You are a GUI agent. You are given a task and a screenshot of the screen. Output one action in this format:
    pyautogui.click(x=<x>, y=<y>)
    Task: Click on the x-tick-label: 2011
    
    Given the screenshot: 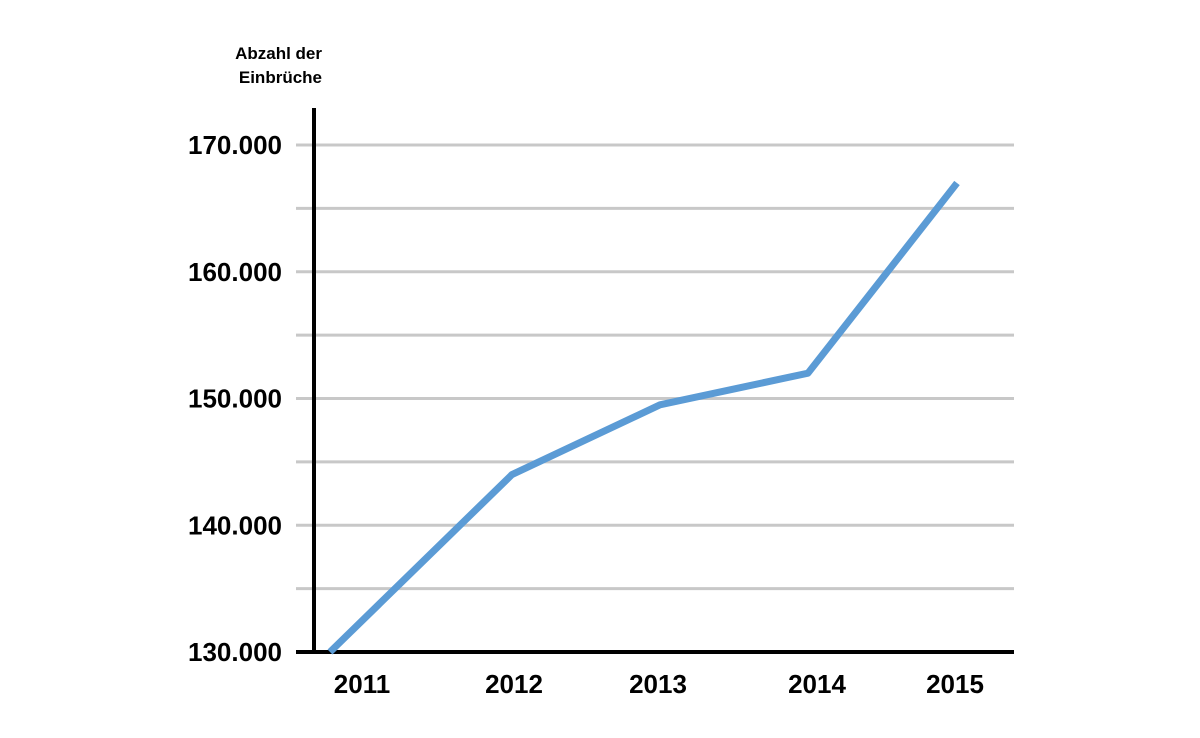 What is the action you would take?
    pyautogui.click(x=362, y=684)
    